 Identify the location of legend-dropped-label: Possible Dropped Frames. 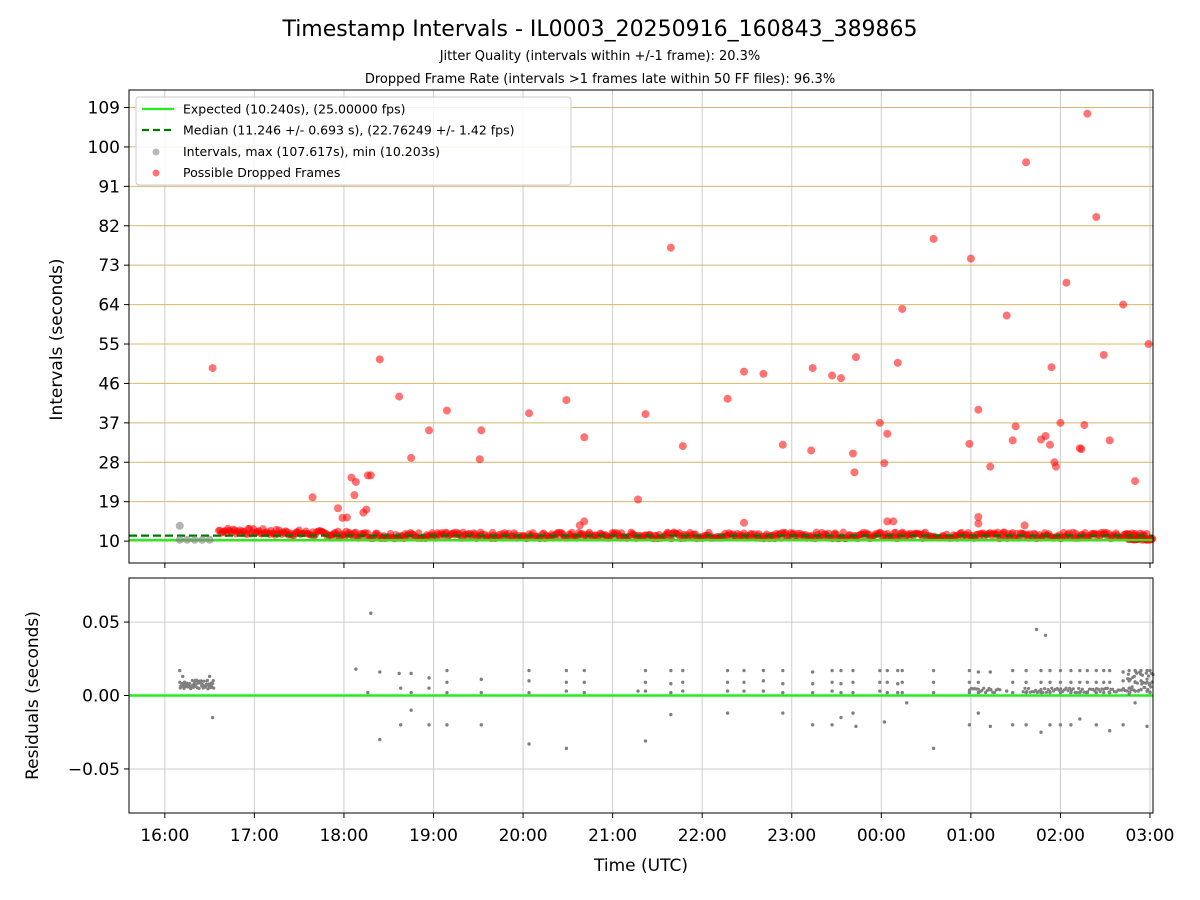
(261, 172).